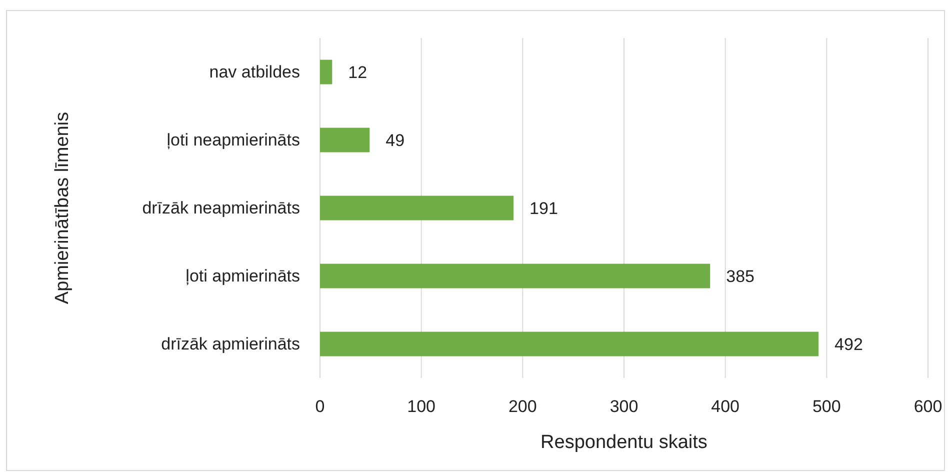  What do you see at coordinates (320, 406) in the screenshot?
I see `x-tick-label: 0` at bounding box center [320, 406].